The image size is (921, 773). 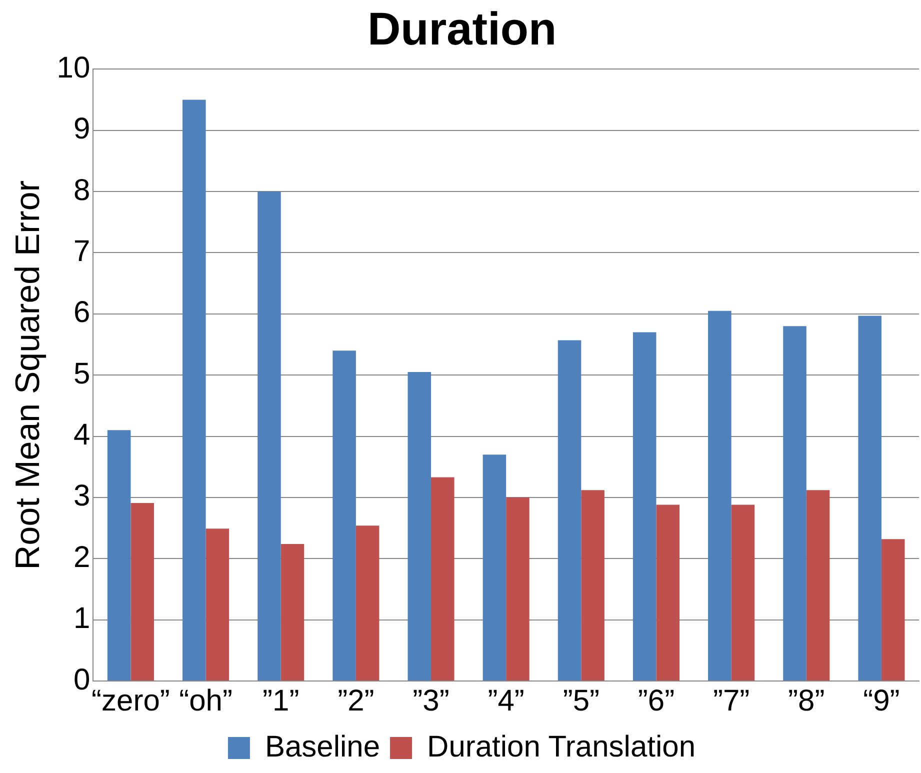 I want to click on y-tick-label: 9, so click(x=81, y=129).